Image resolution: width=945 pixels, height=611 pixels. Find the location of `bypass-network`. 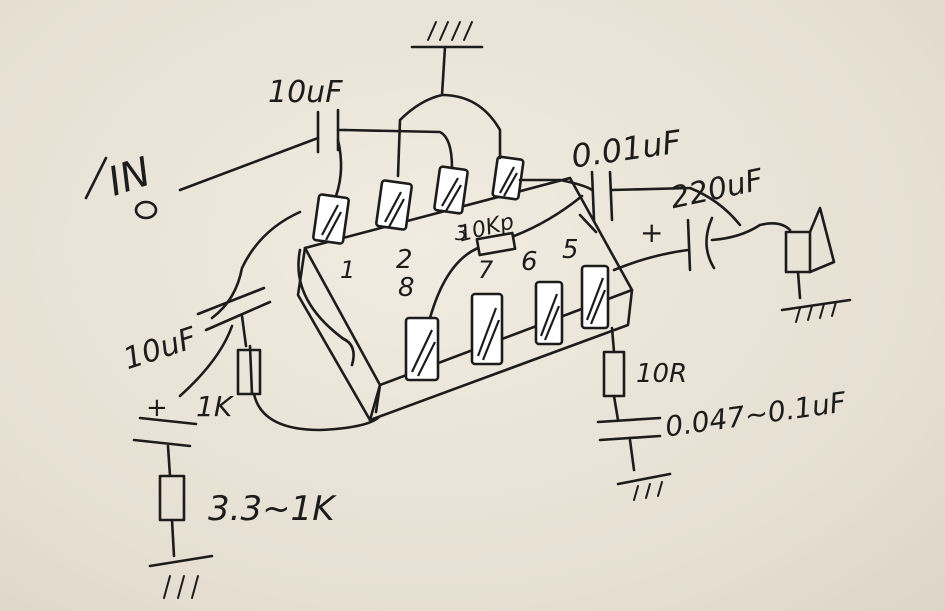

bypass-network is located at coordinates (279, 321).